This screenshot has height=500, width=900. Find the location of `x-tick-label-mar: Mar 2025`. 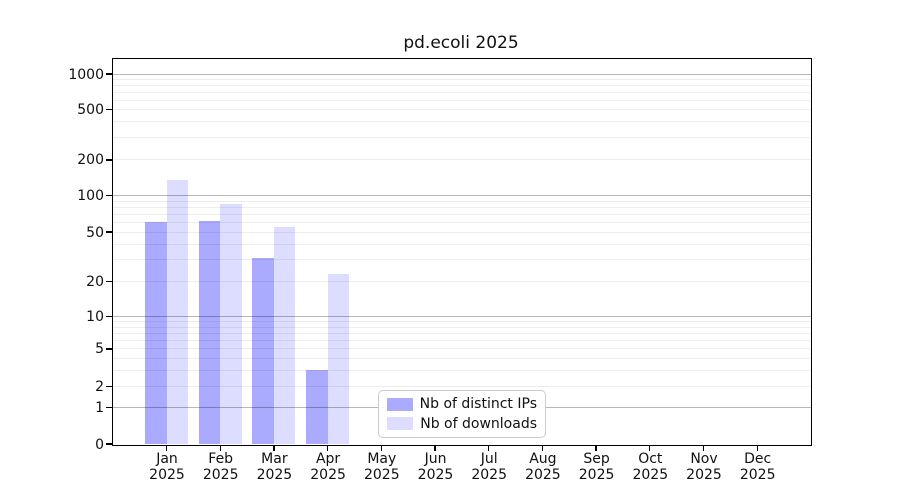

x-tick-label-mar: Mar 2025 is located at coordinates (274, 467).